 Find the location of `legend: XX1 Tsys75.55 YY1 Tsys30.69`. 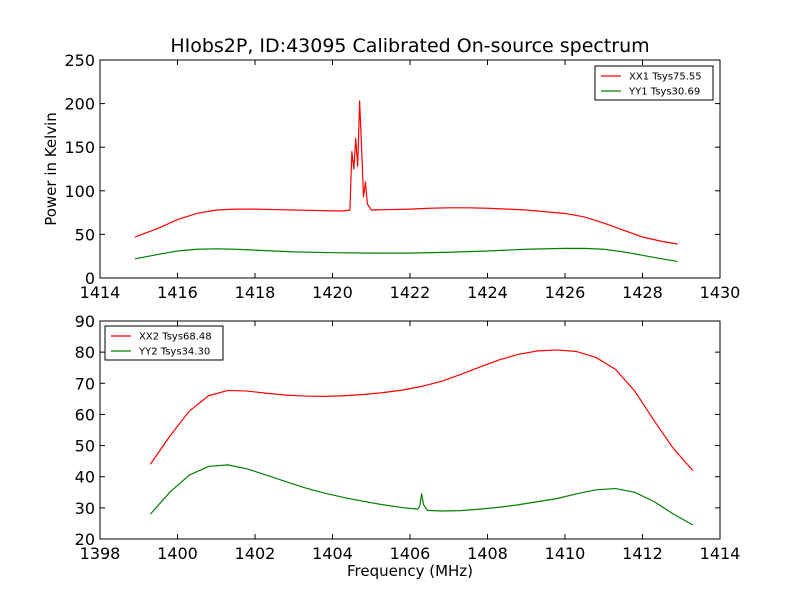

legend: XX1 Tsys75.55 YY1 Tsys30.69 is located at coordinates (654, 83).